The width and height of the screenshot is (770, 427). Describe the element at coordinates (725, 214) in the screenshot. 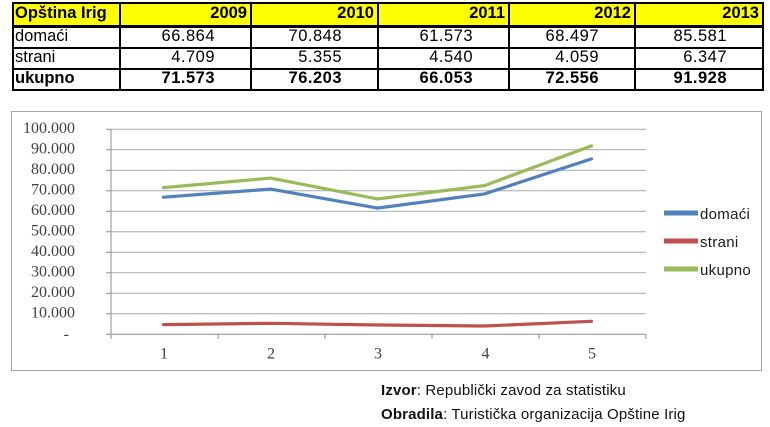

I see `svg-text: domaći` at that location.